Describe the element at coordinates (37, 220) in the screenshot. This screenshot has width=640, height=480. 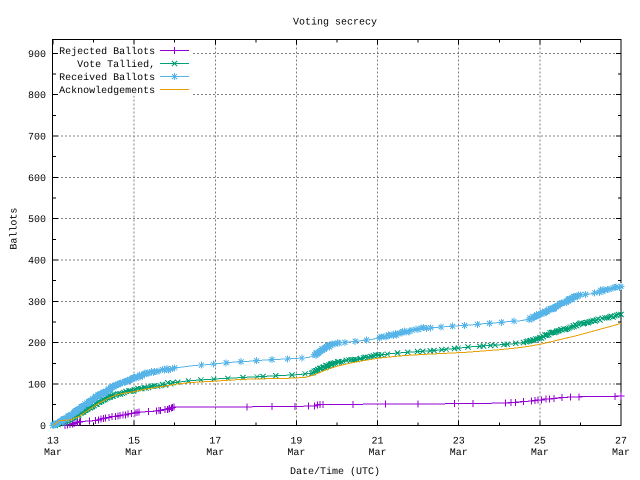
I see `svg-text: 500` at that location.